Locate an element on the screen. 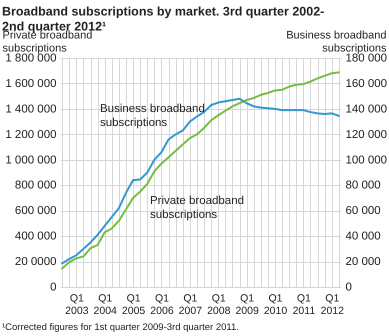  y2-tick-label: 140 000 is located at coordinates (367, 109).